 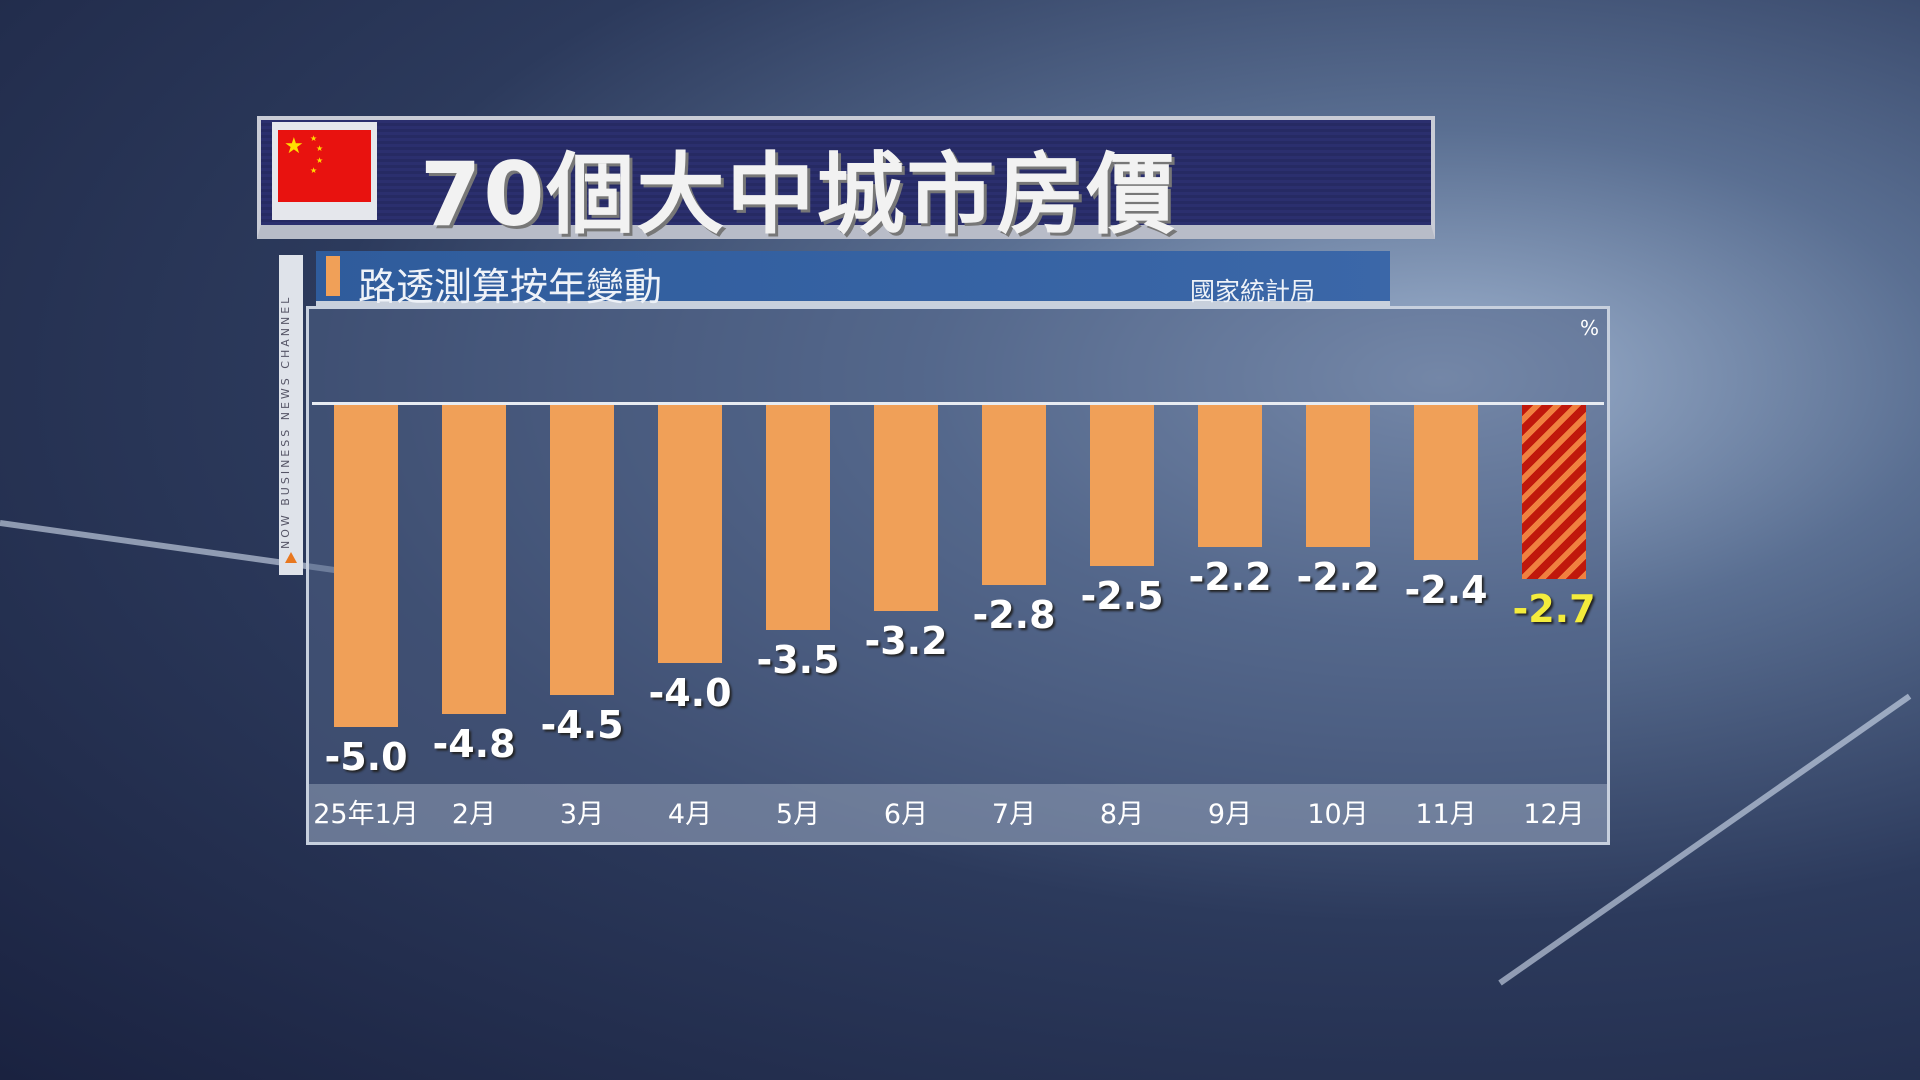 What do you see at coordinates (958, 813) in the screenshot?
I see `x-axis-strip` at bounding box center [958, 813].